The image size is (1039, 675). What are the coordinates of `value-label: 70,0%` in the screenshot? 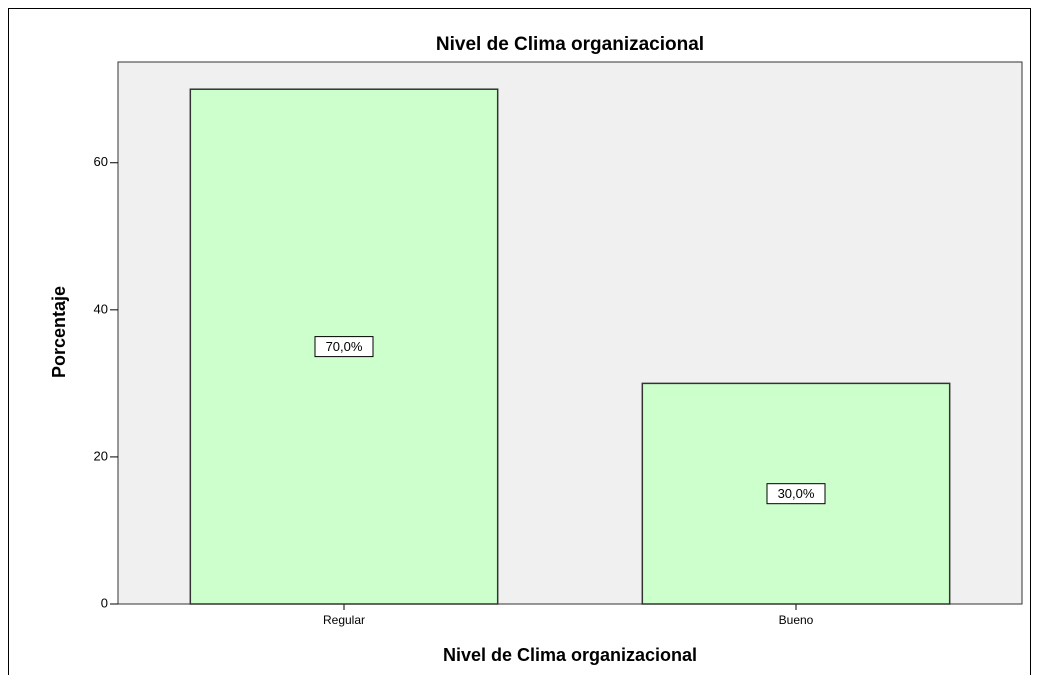 It's located at (344, 346).